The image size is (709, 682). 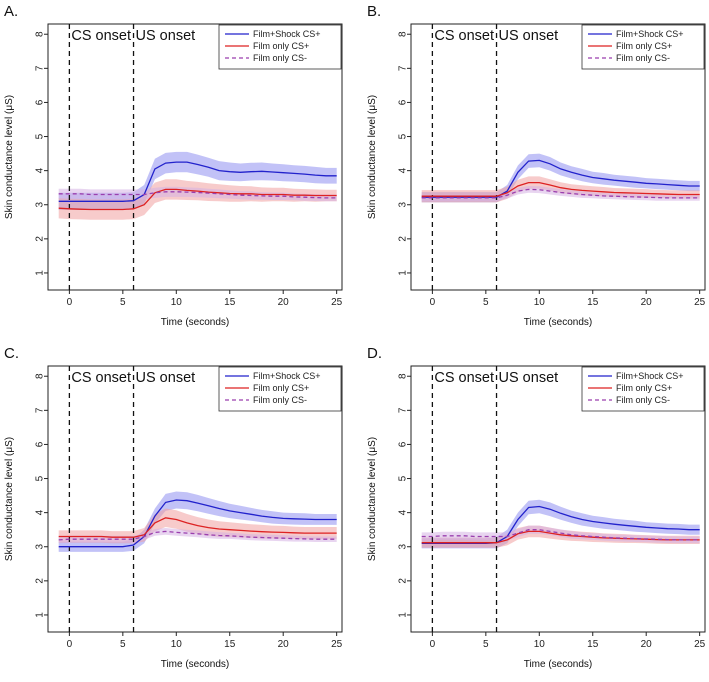 What do you see at coordinates (374, 353) in the screenshot?
I see `panel-letter: D.` at bounding box center [374, 353].